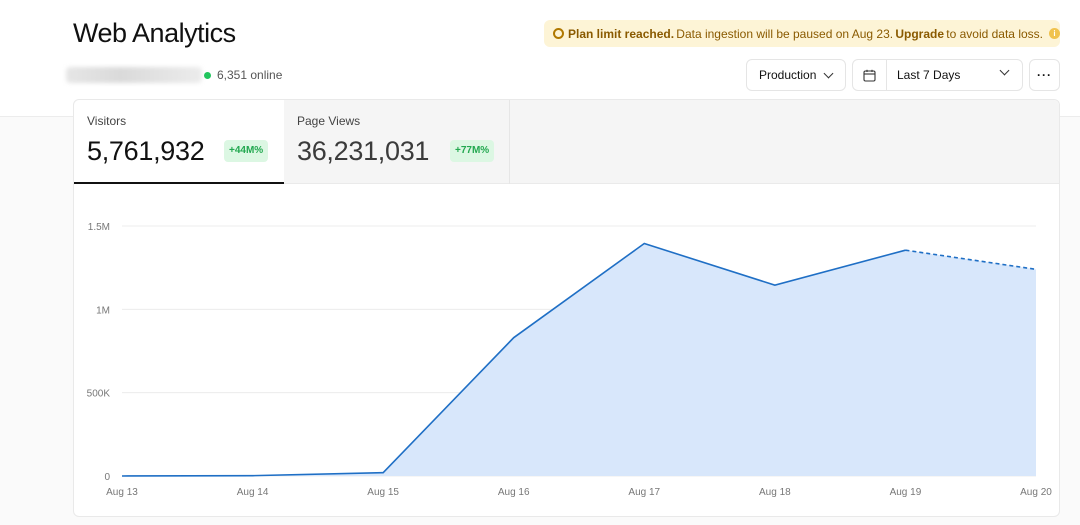  I want to click on calendar-icon, so click(869, 75).